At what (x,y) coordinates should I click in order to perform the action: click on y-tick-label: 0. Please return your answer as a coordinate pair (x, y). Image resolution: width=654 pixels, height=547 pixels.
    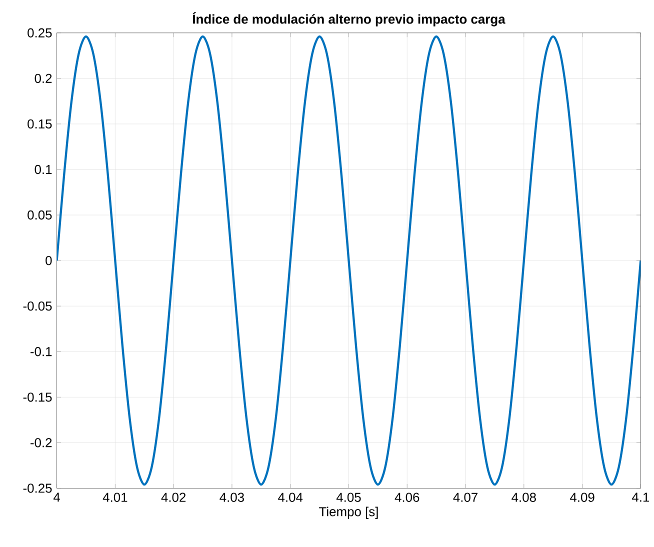
    Looking at the image, I should click on (49, 261).